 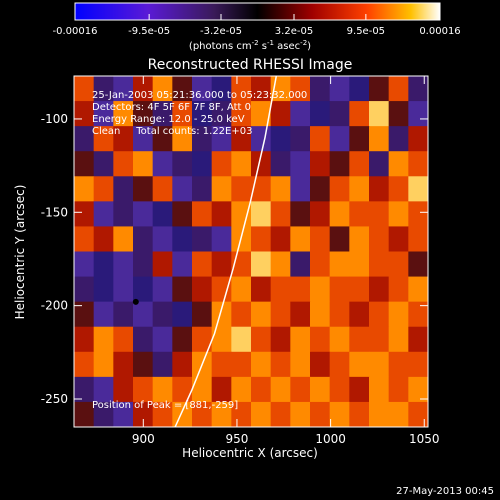 I want to click on x-tick-label: 900, so click(x=143, y=439).